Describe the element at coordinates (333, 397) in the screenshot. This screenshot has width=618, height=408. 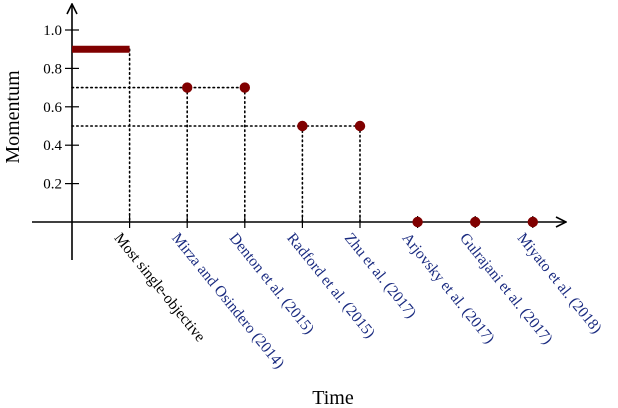
I see `x-axis-title: Time` at that location.